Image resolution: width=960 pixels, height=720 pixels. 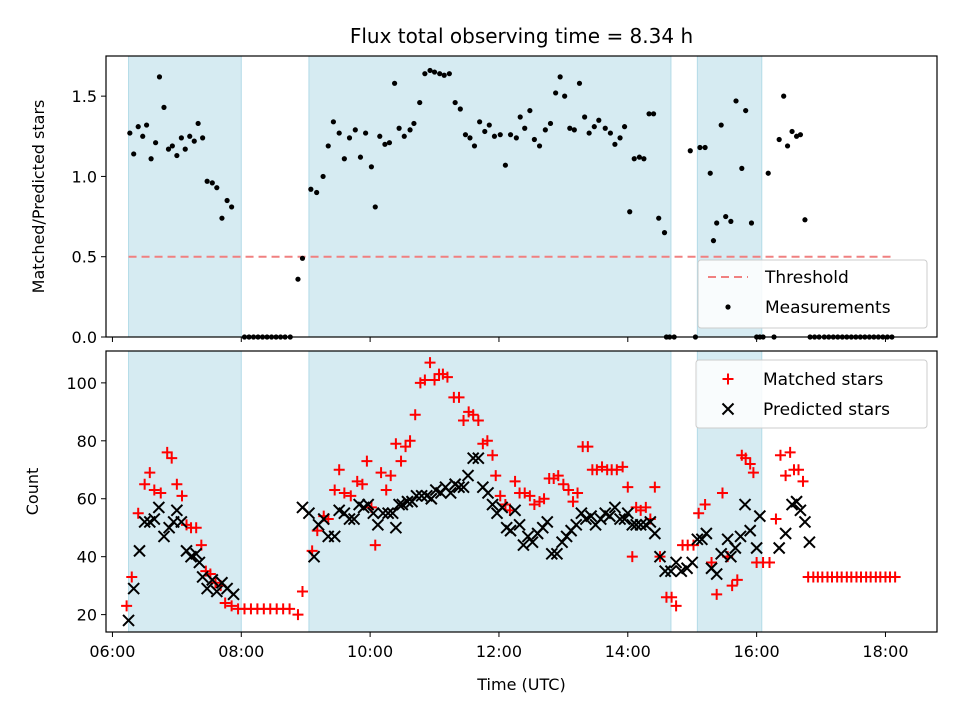 I want to click on top-legend-box, so click(x=812, y=294).